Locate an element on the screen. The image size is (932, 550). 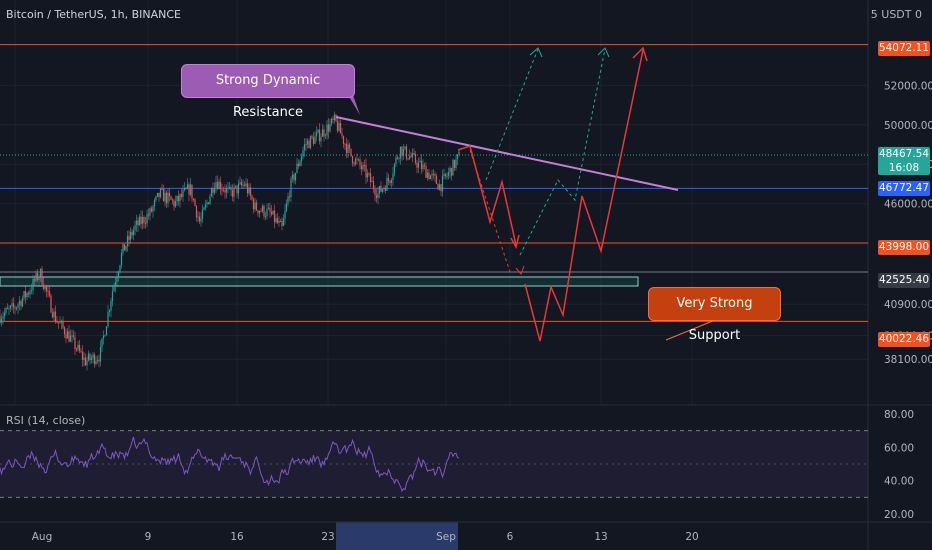
scale-label: 5 USDT 0 is located at coordinates (896, 14).